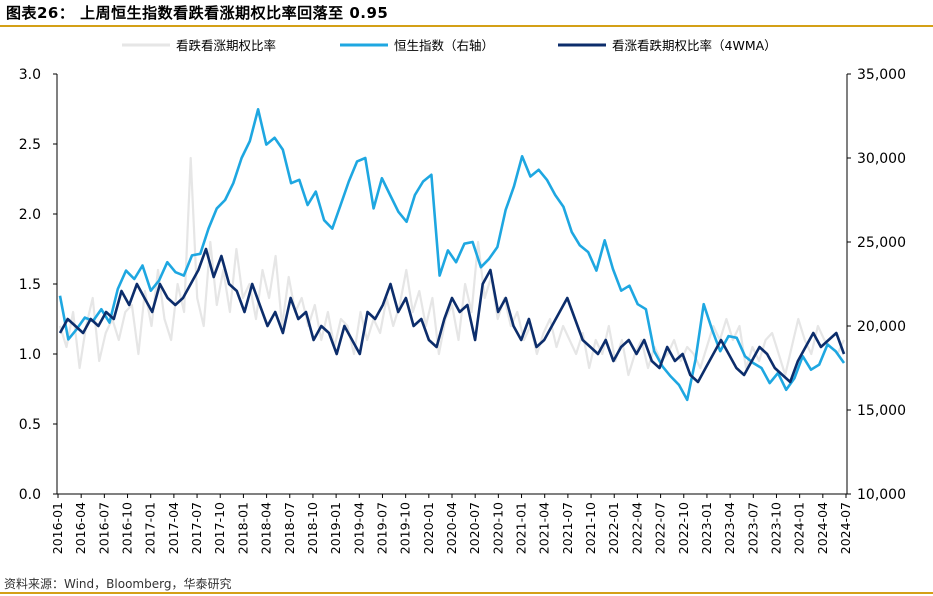 Image resolution: width=933 pixels, height=596 pixels. Describe the element at coordinates (775, 528) in the screenshot. I see `x-tick-label: 2023-10` at that location.